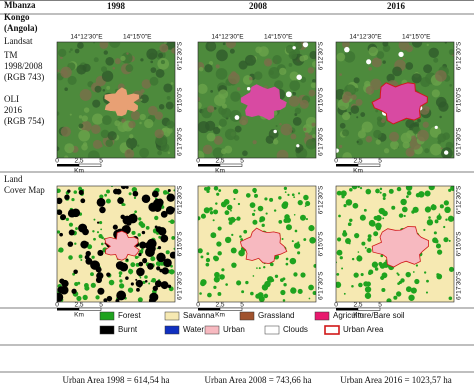 The width and height of the screenshot is (474, 389). I want to click on footer-text: Urban Area 2016 = 1023,57 ha, so click(396, 380).